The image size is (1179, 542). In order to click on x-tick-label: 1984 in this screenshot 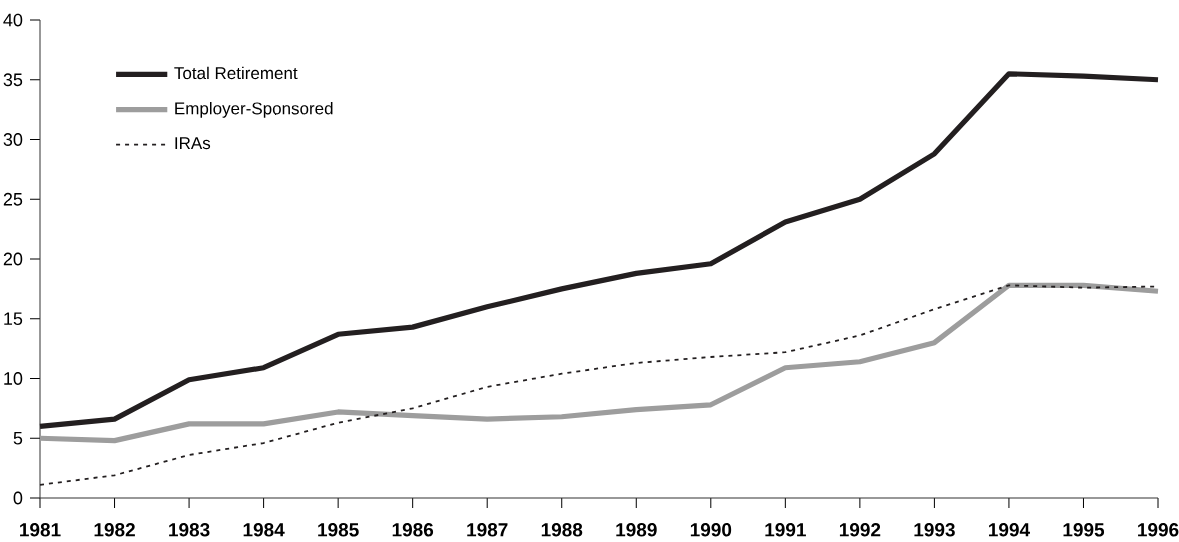, I will do `click(264, 530)`.